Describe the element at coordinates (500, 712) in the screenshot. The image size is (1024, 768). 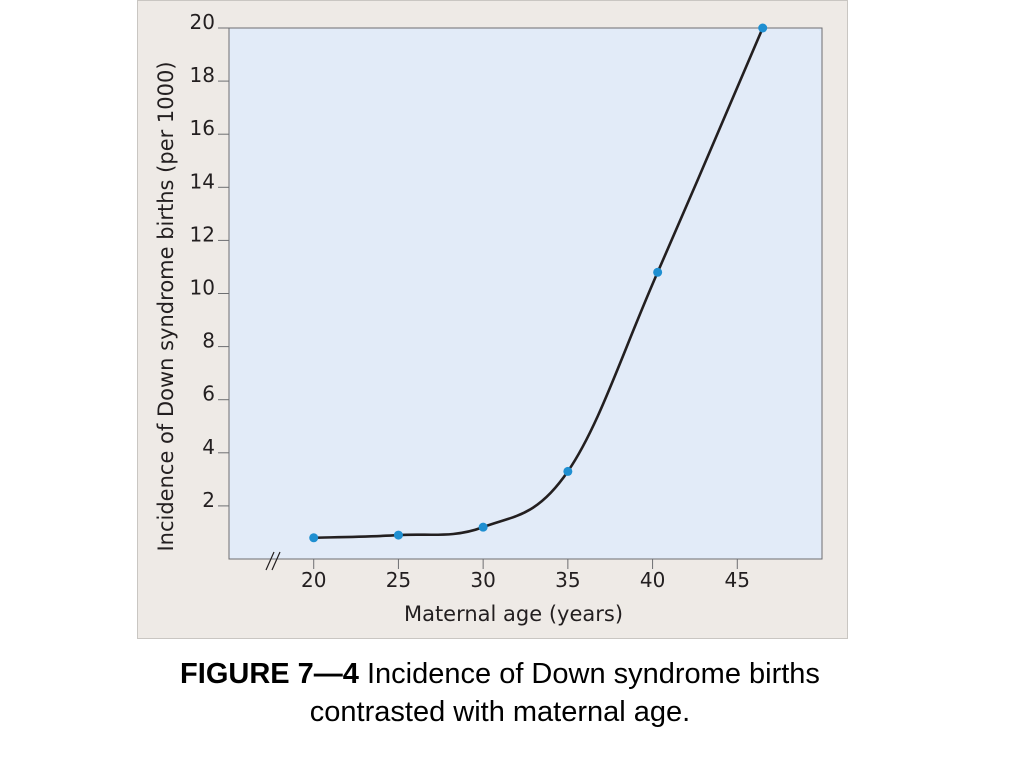
I see `caption-text-line2: contrasted with maternal age.` at that location.